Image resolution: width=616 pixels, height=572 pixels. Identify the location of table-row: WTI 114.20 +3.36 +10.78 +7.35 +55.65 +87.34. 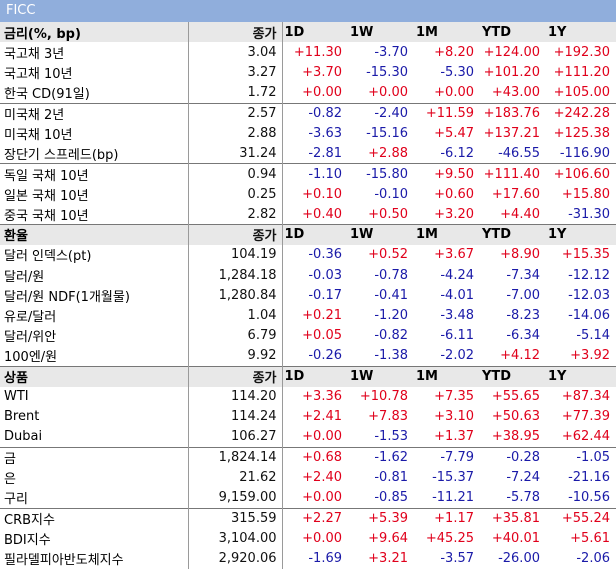
(308, 396).